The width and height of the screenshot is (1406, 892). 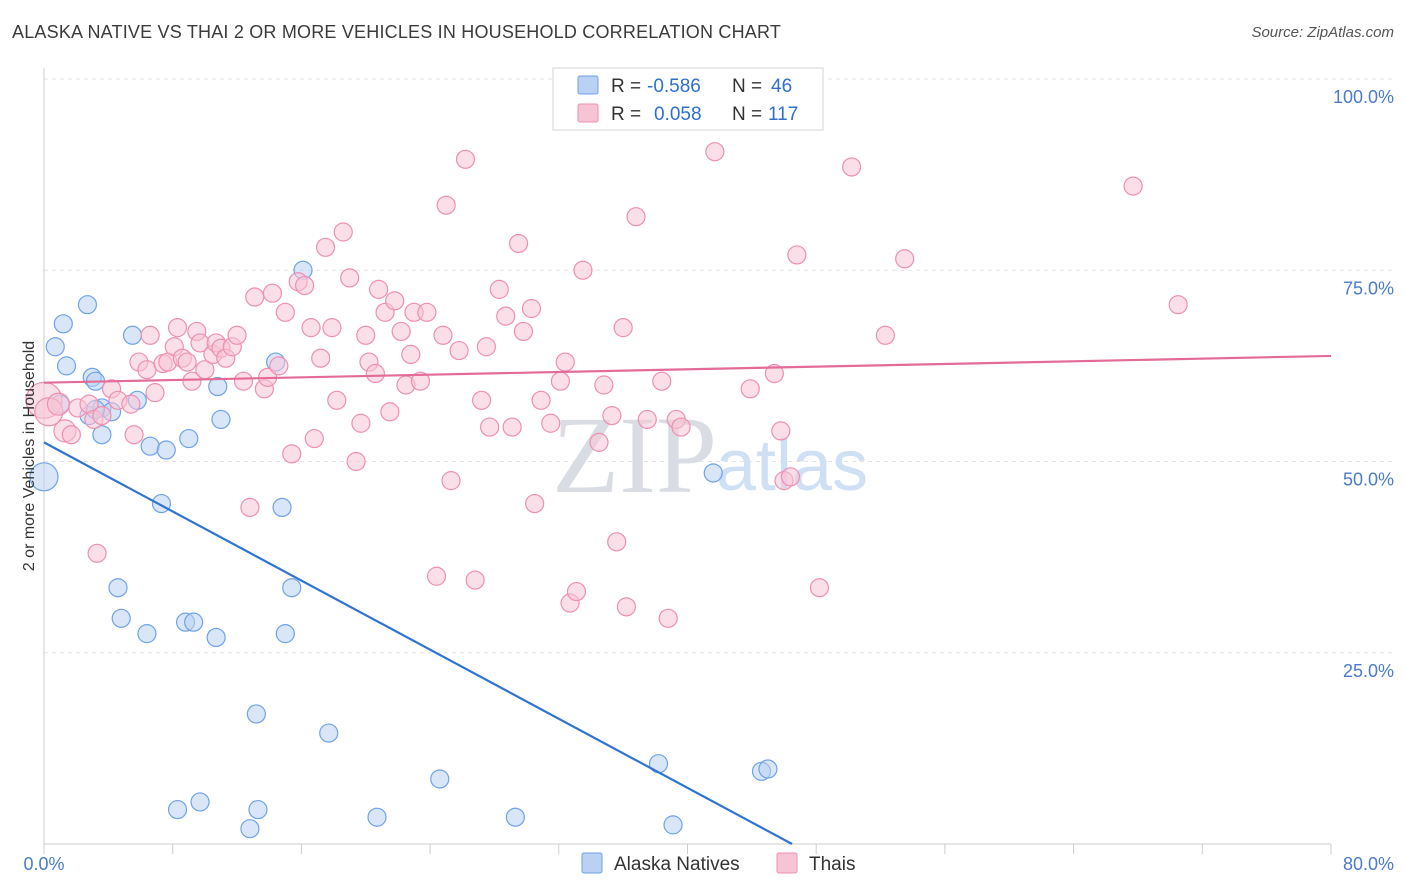 What do you see at coordinates (634, 455) in the screenshot?
I see `watermark-zip: ZIP` at bounding box center [634, 455].